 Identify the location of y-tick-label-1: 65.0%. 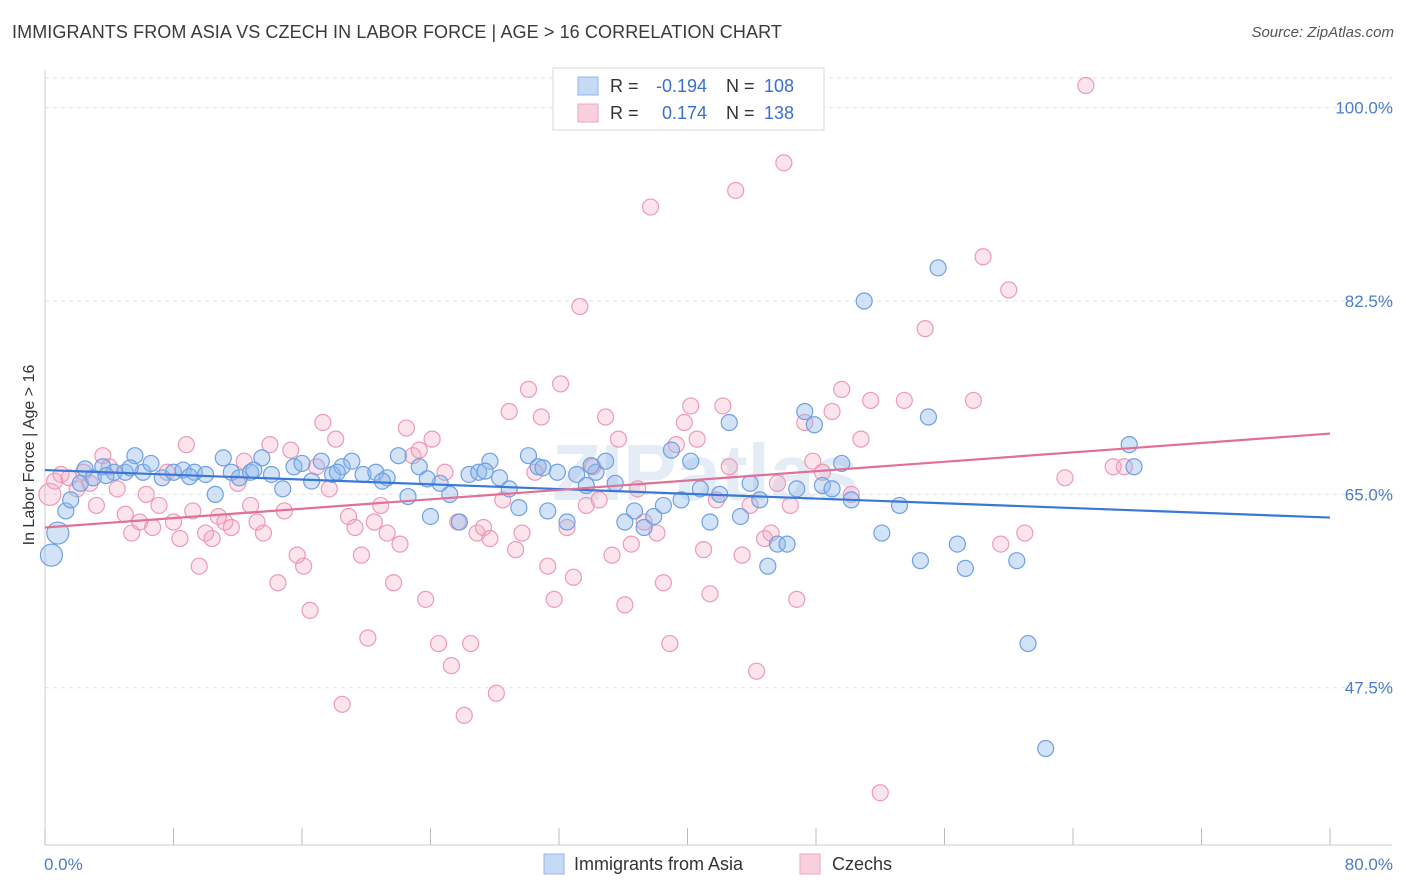
(1369, 494).